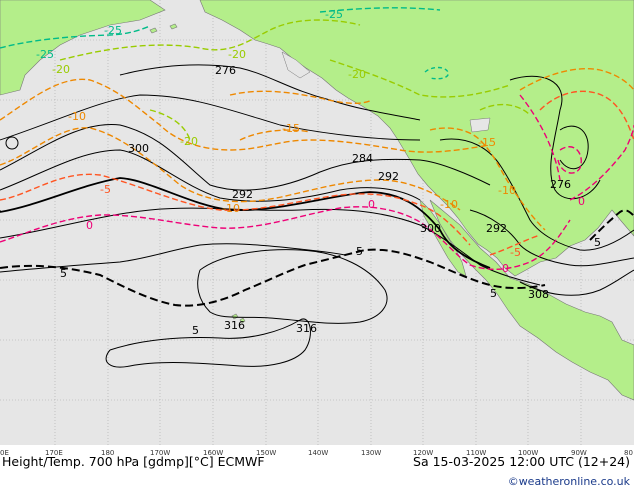 This screenshot has height=490, width=634. I want to click on footer-band, so click(317, 467).